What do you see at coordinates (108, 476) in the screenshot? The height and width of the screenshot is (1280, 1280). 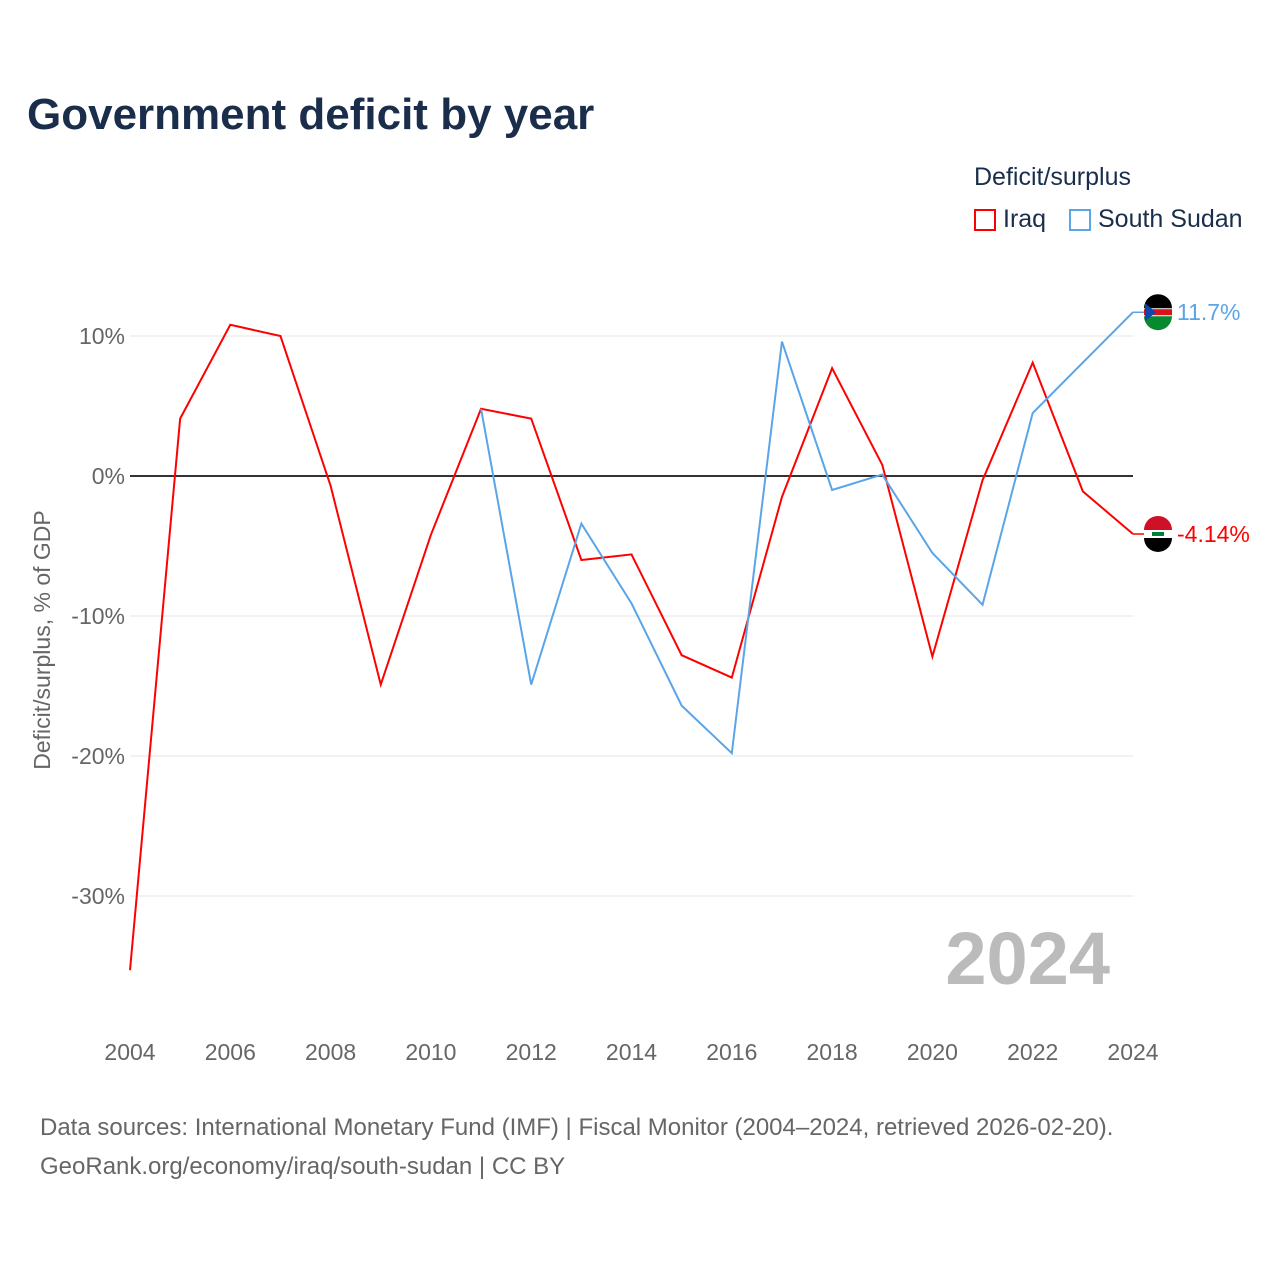 I see `y-tick-label: 0%` at bounding box center [108, 476].